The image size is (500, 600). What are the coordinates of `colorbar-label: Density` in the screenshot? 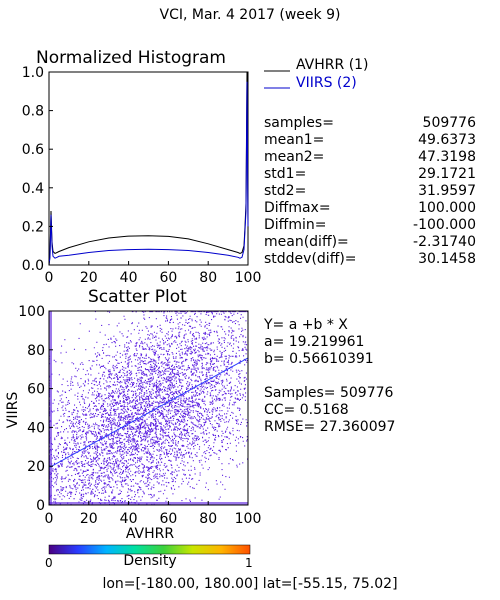 It's located at (150, 561).